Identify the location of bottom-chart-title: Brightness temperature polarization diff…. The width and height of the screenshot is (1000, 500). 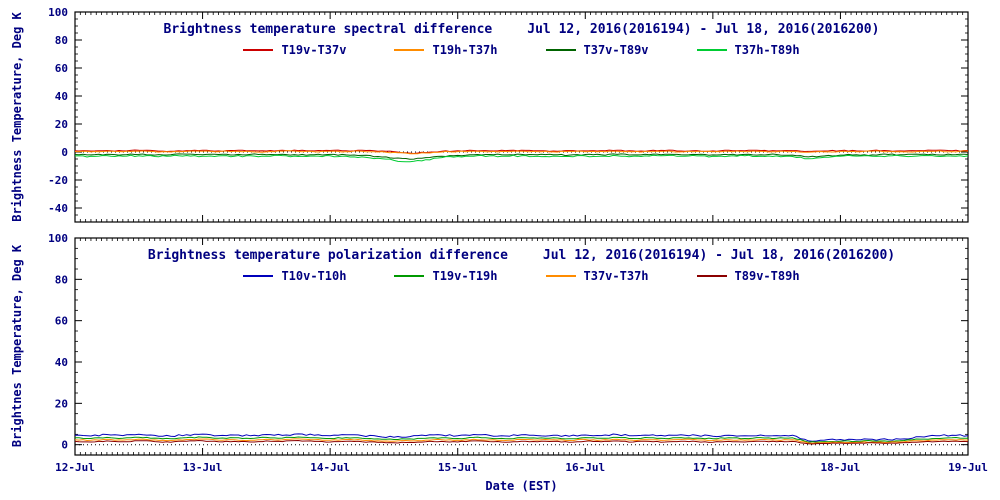
(327, 255).